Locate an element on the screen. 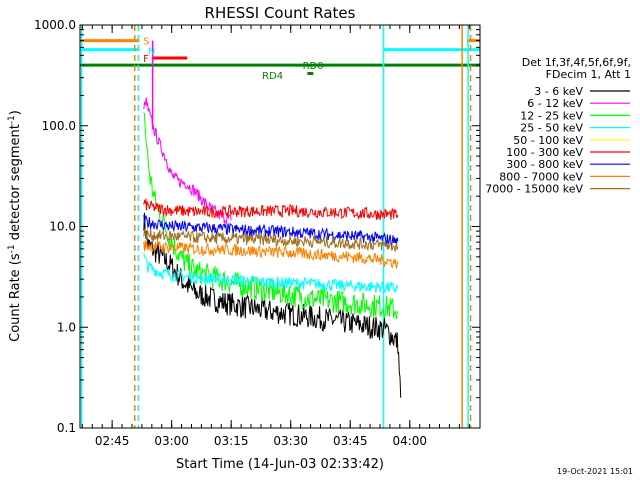 The width and height of the screenshot is (640, 480). flag-label-n: N is located at coordinates (151, 51).